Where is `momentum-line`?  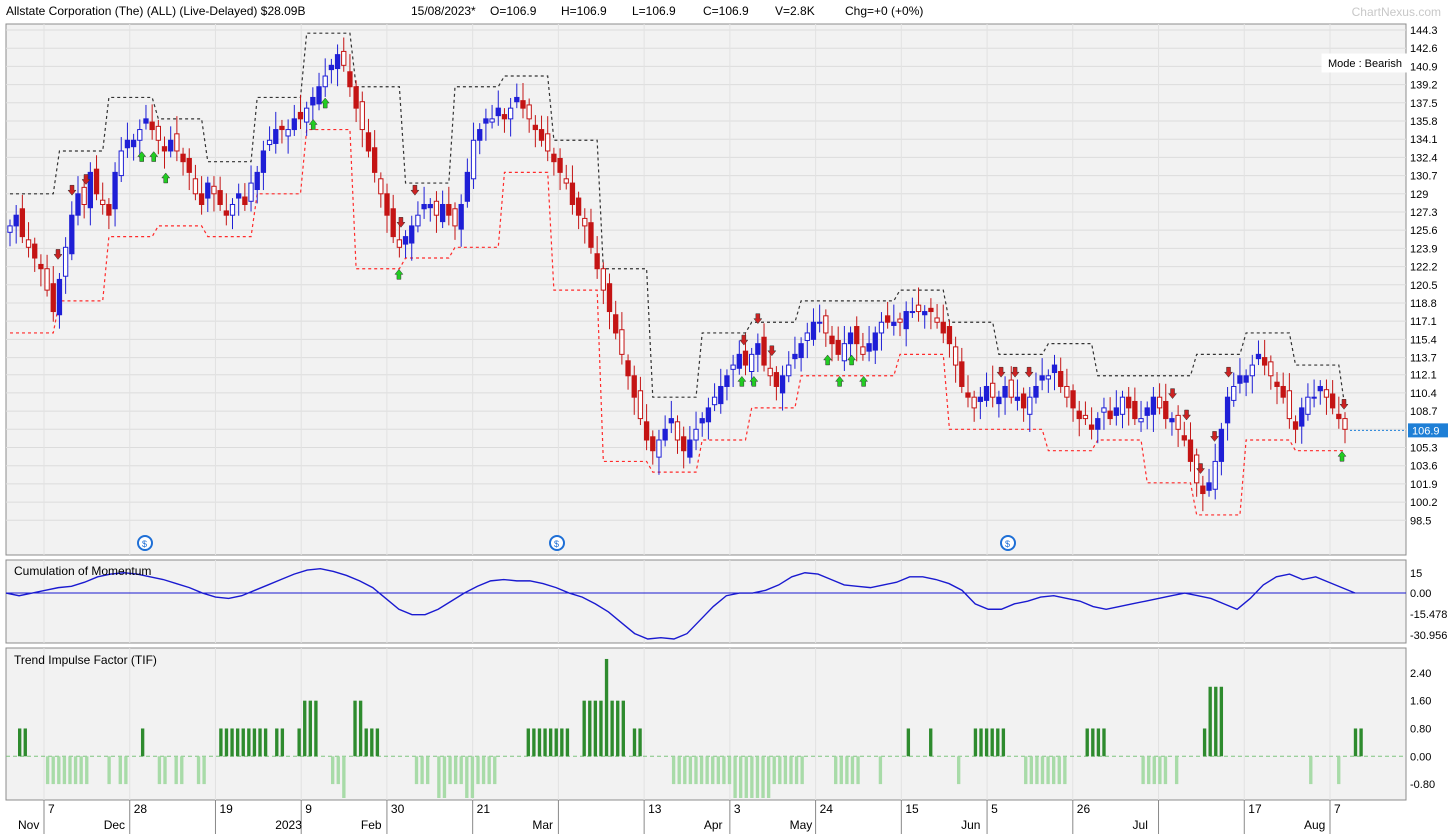 momentum-line is located at coordinates (680, 603).